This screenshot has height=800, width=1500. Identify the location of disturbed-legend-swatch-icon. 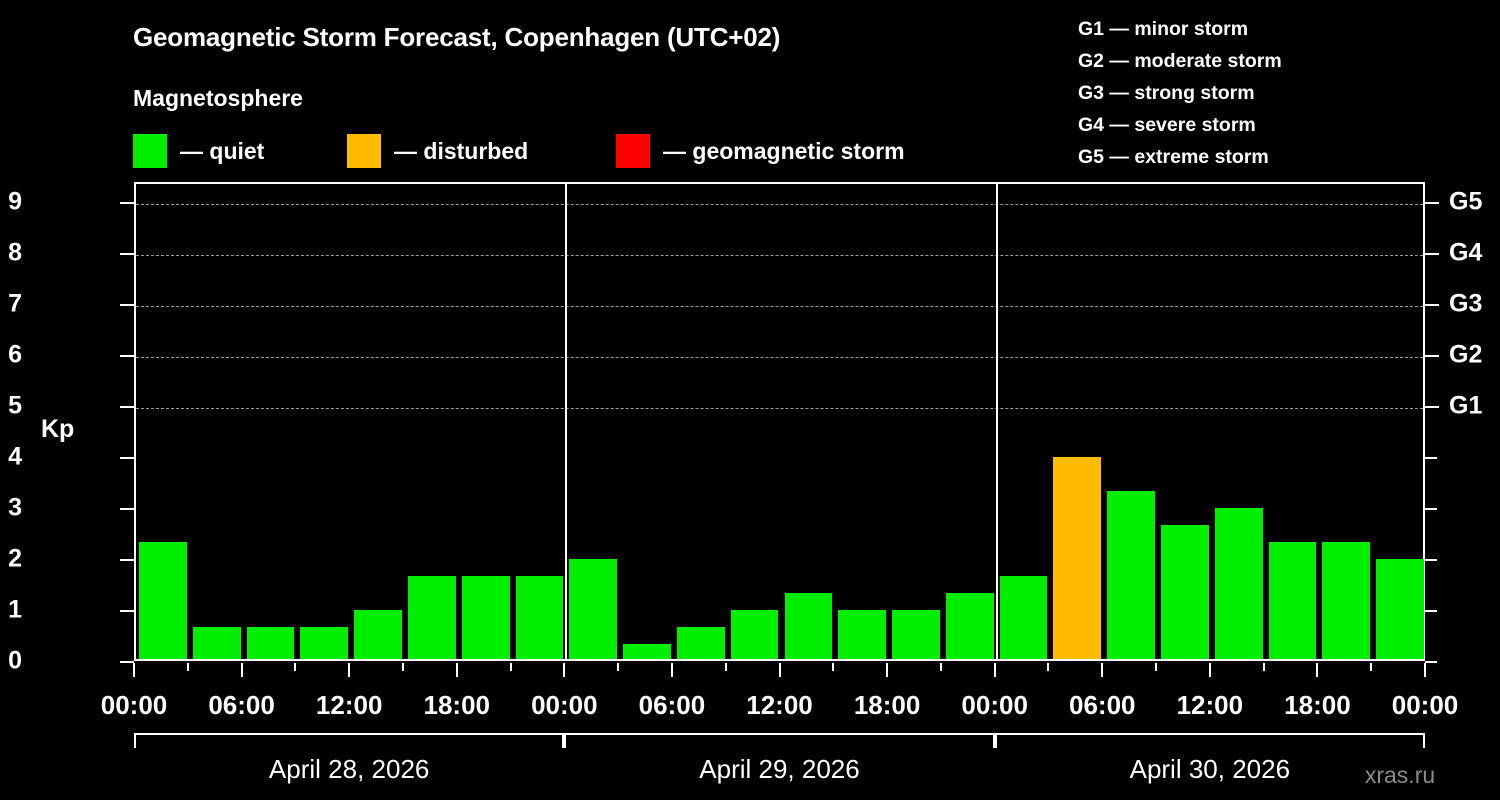
(364, 151).